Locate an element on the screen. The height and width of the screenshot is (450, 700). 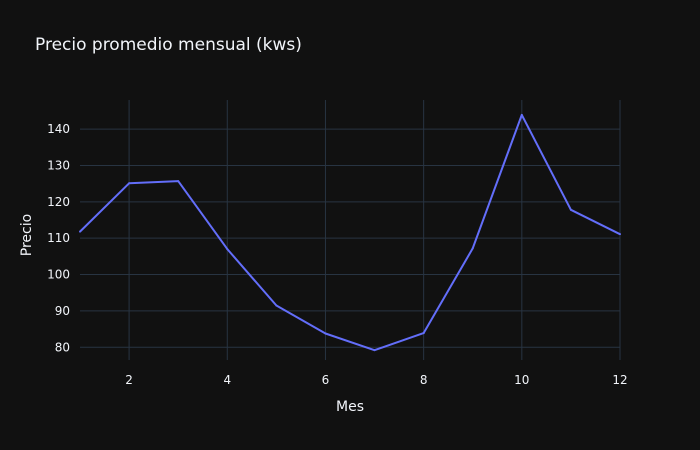
y-axis-title: Precio is located at coordinates (27, 235).